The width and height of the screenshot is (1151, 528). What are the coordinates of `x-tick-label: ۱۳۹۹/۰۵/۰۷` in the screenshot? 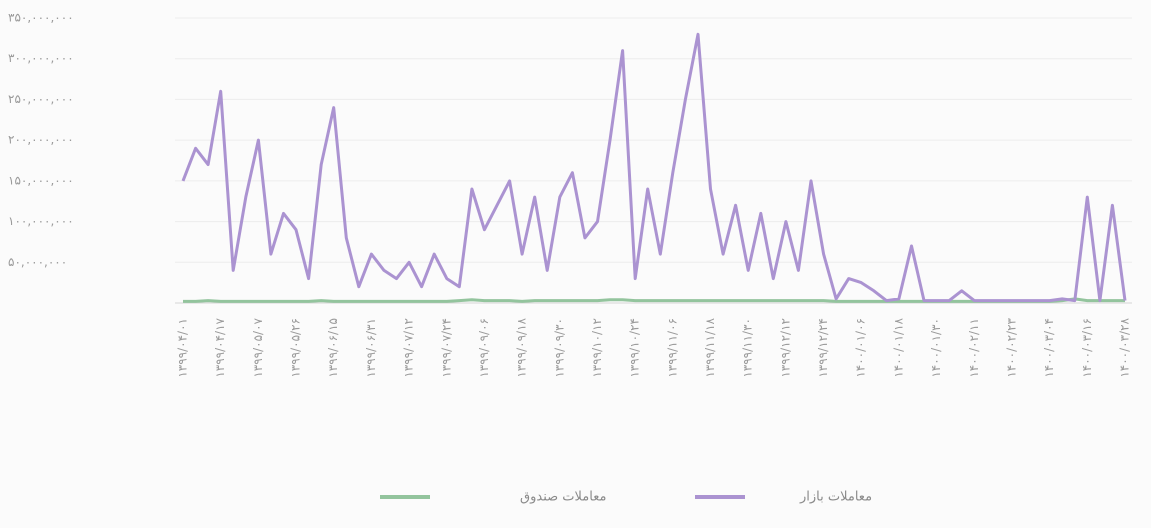 It's located at (258, 347).